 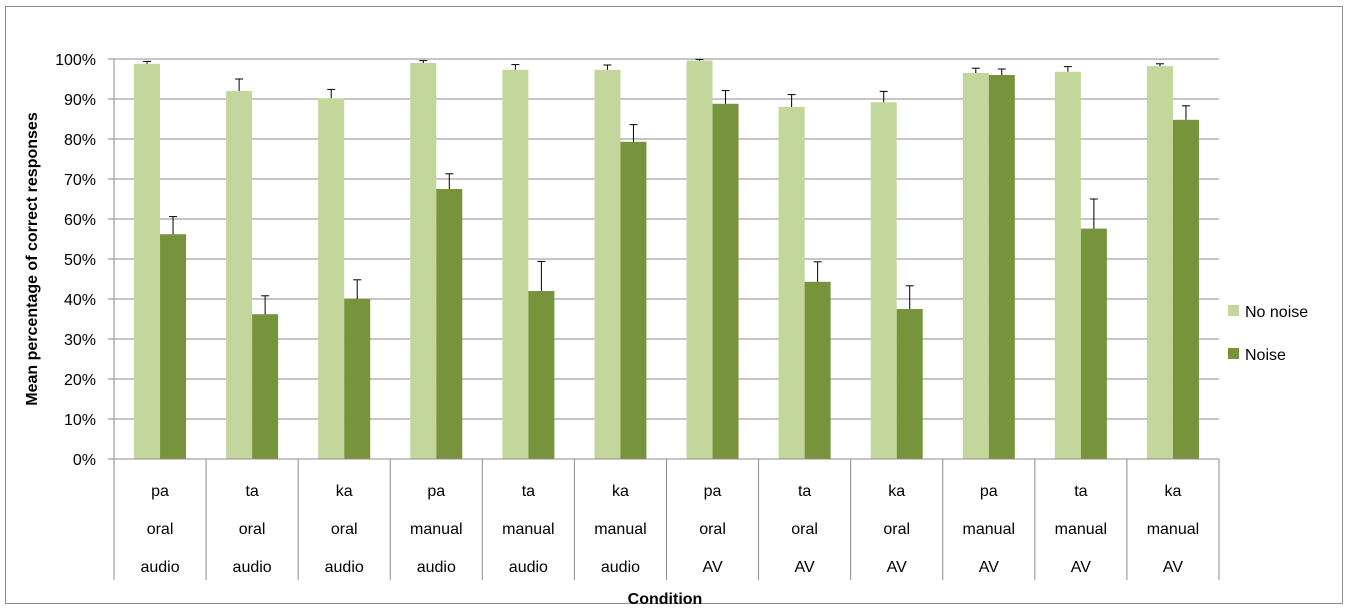 What do you see at coordinates (80, 180) in the screenshot?
I see `y-tick-label: 70%` at bounding box center [80, 180].